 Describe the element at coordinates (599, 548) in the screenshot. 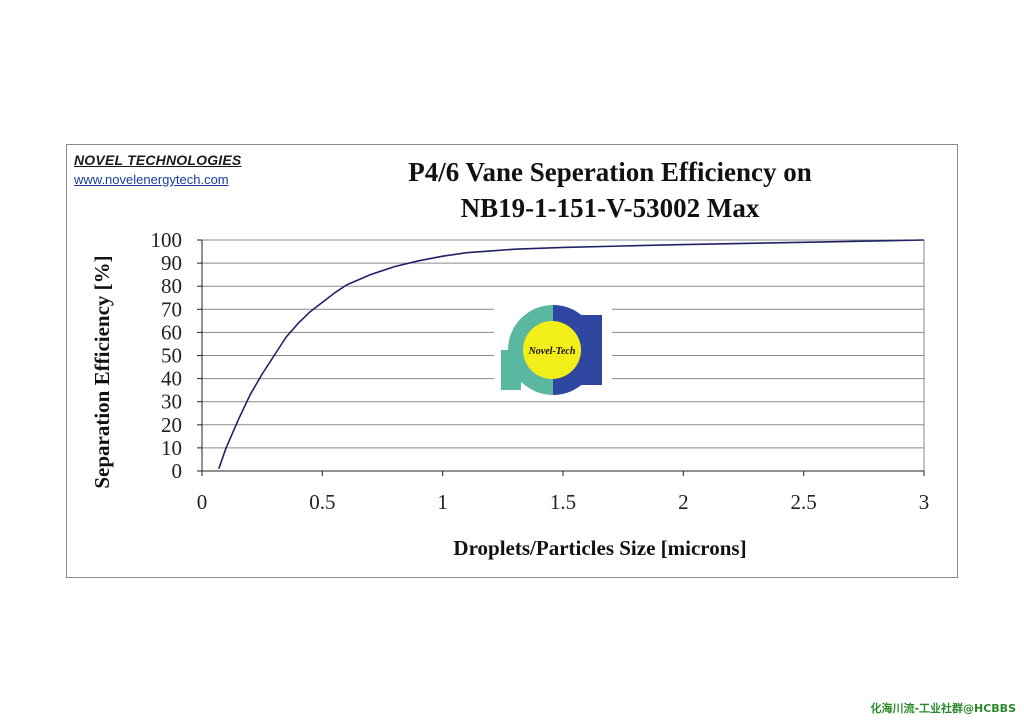

I see `x-axis-label: Droplets/Particles Size [microns]` at that location.